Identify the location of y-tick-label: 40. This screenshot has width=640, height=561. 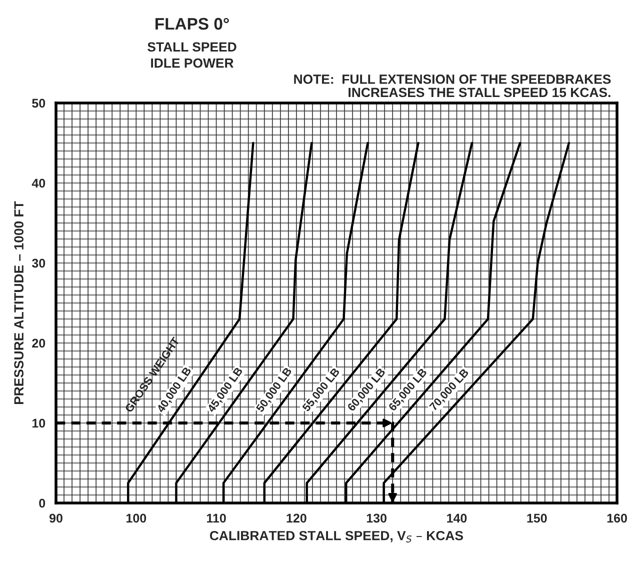
(39, 183).